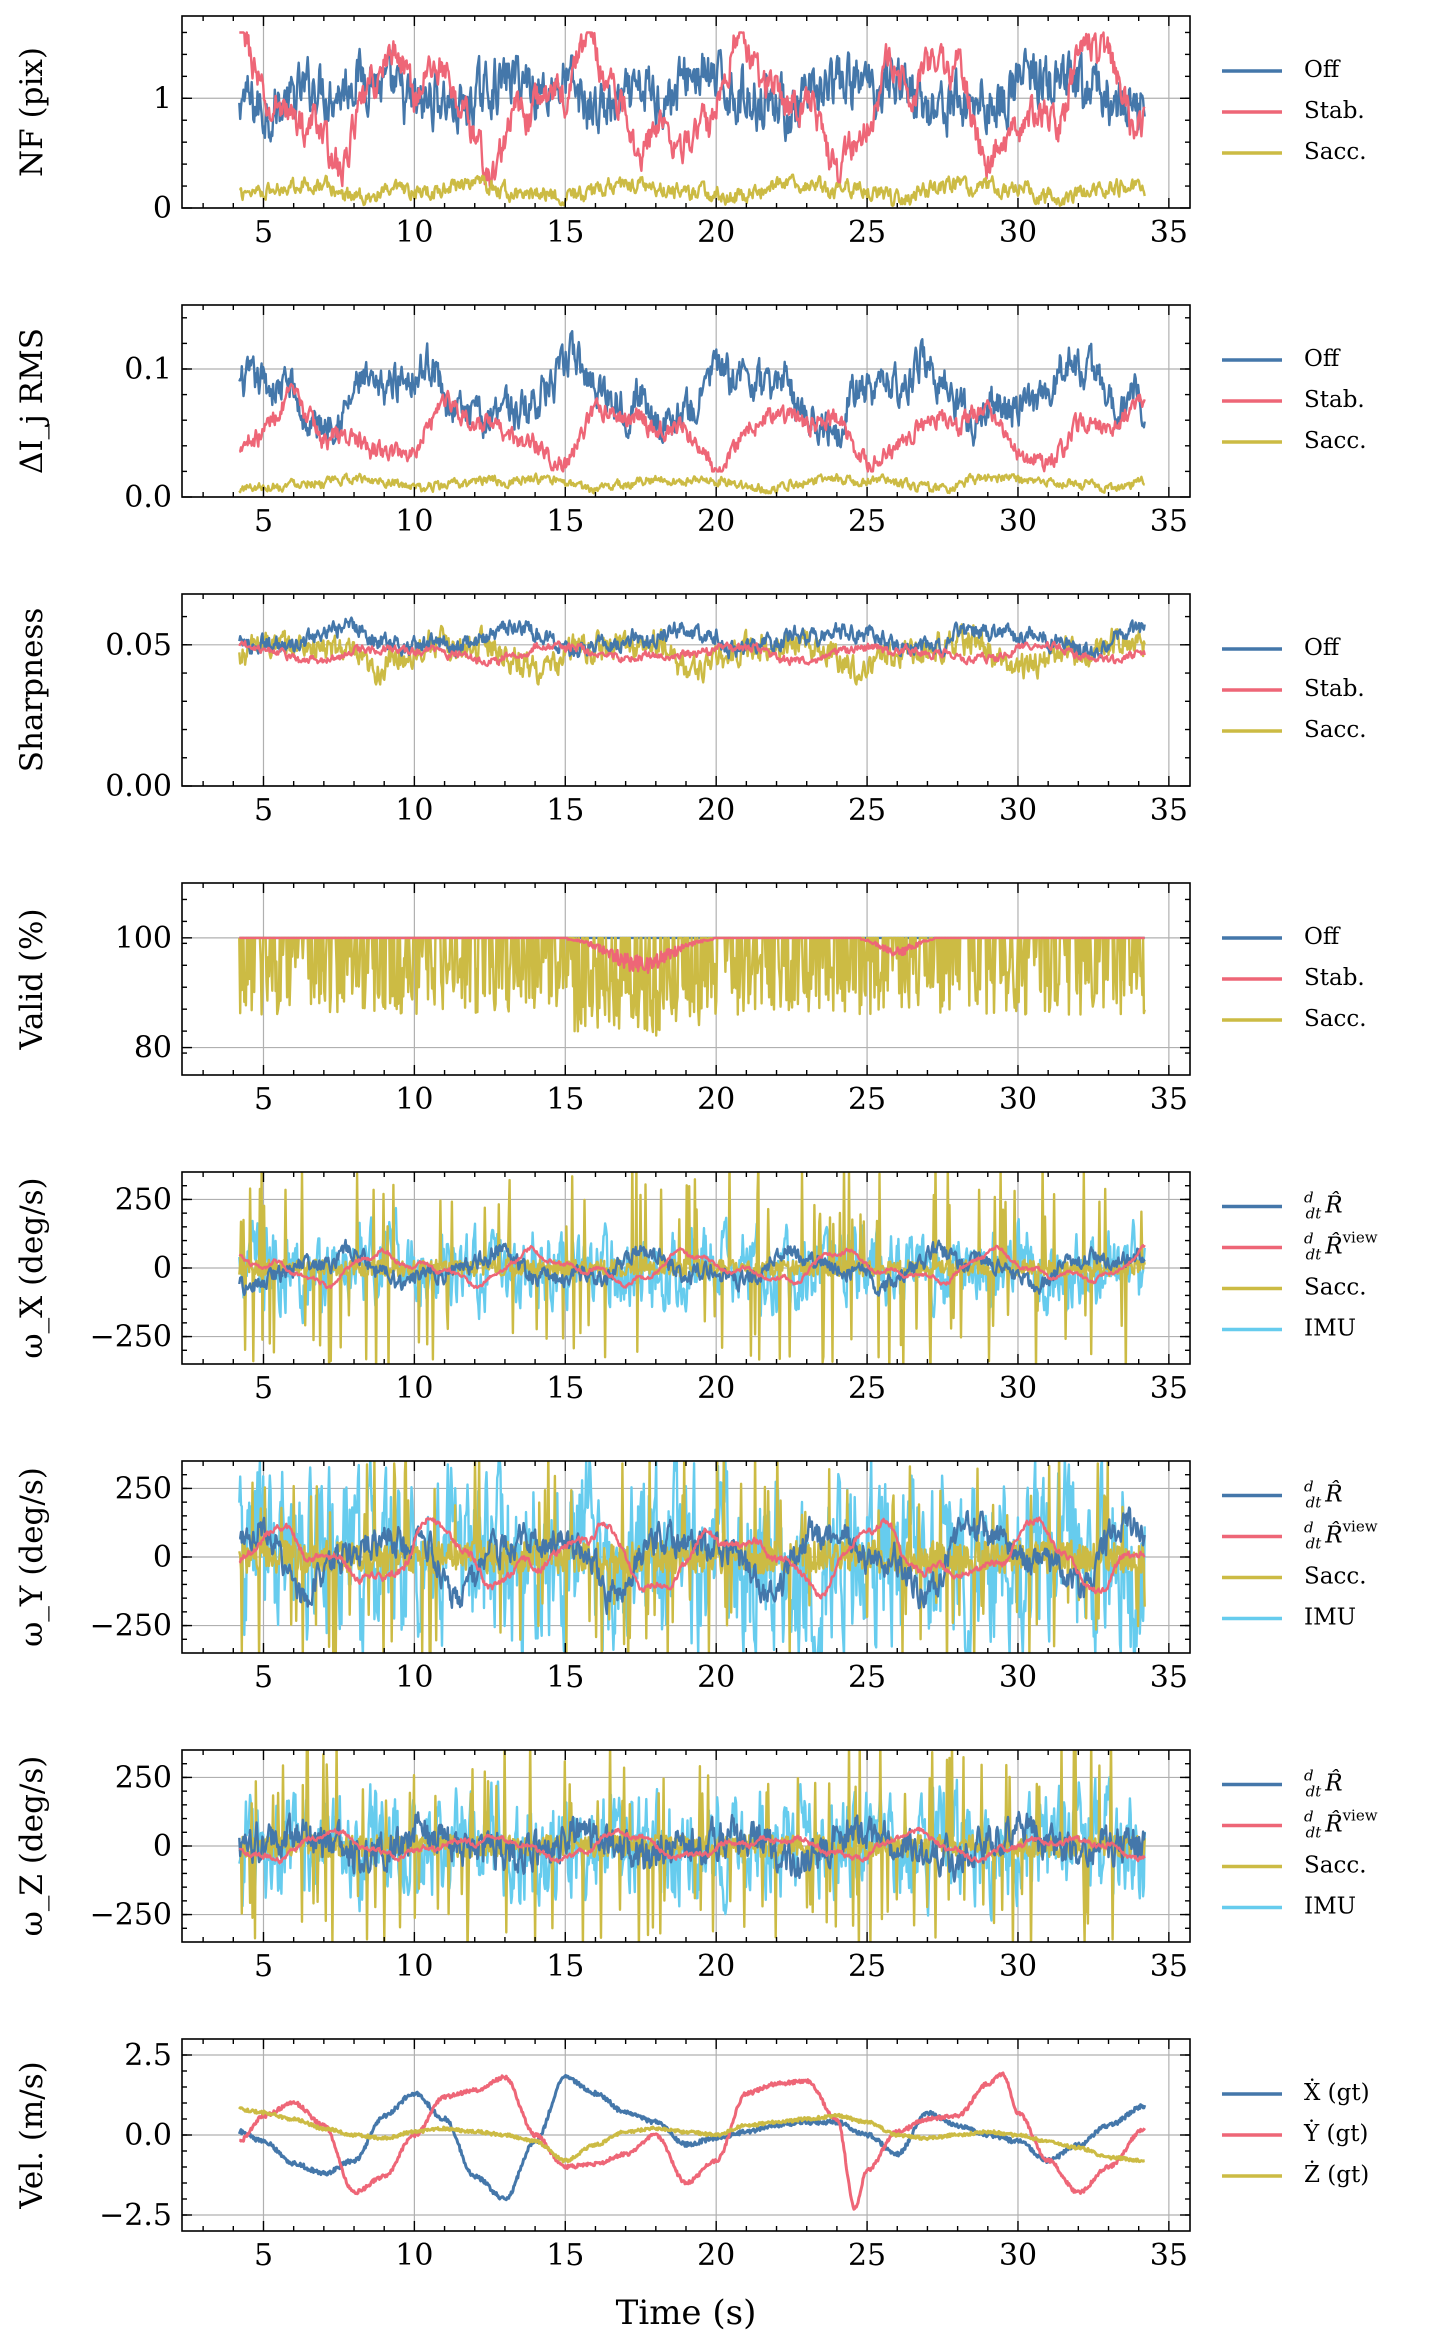 The image size is (1436, 2340). What do you see at coordinates (143, 938) in the screenshot?
I see `y-tick-label: 100` at bounding box center [143, 938].